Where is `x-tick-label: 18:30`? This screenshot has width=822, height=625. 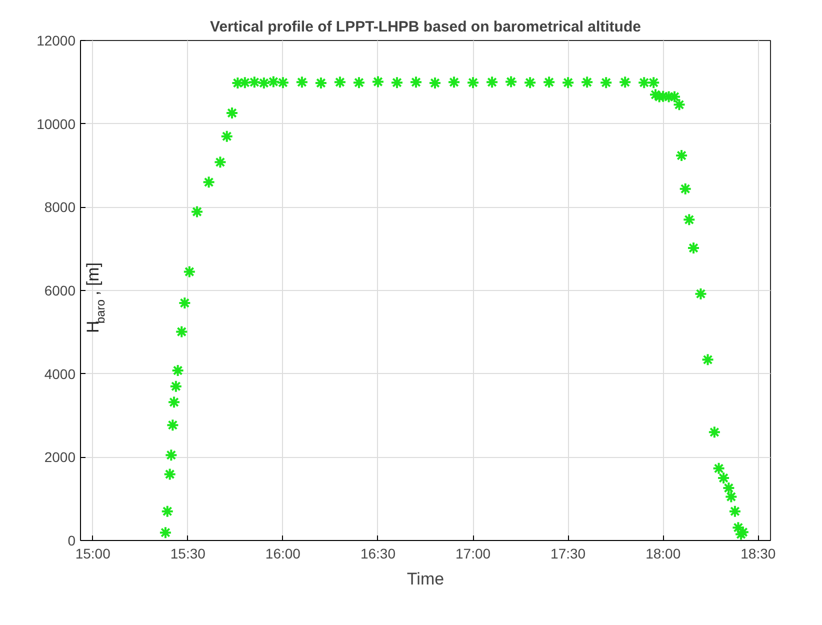 x-tick-label: 18:30 is located at coordinates (758, 554).